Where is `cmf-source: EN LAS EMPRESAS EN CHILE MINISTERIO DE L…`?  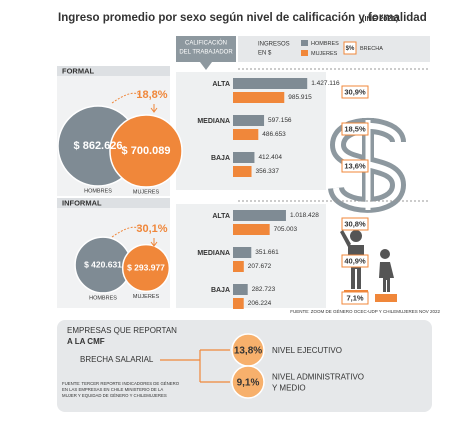
cmf-source: EN LAS EMPRESAS EN CHILE MINISTERIO DE L… is located at coordinates (112, 389).